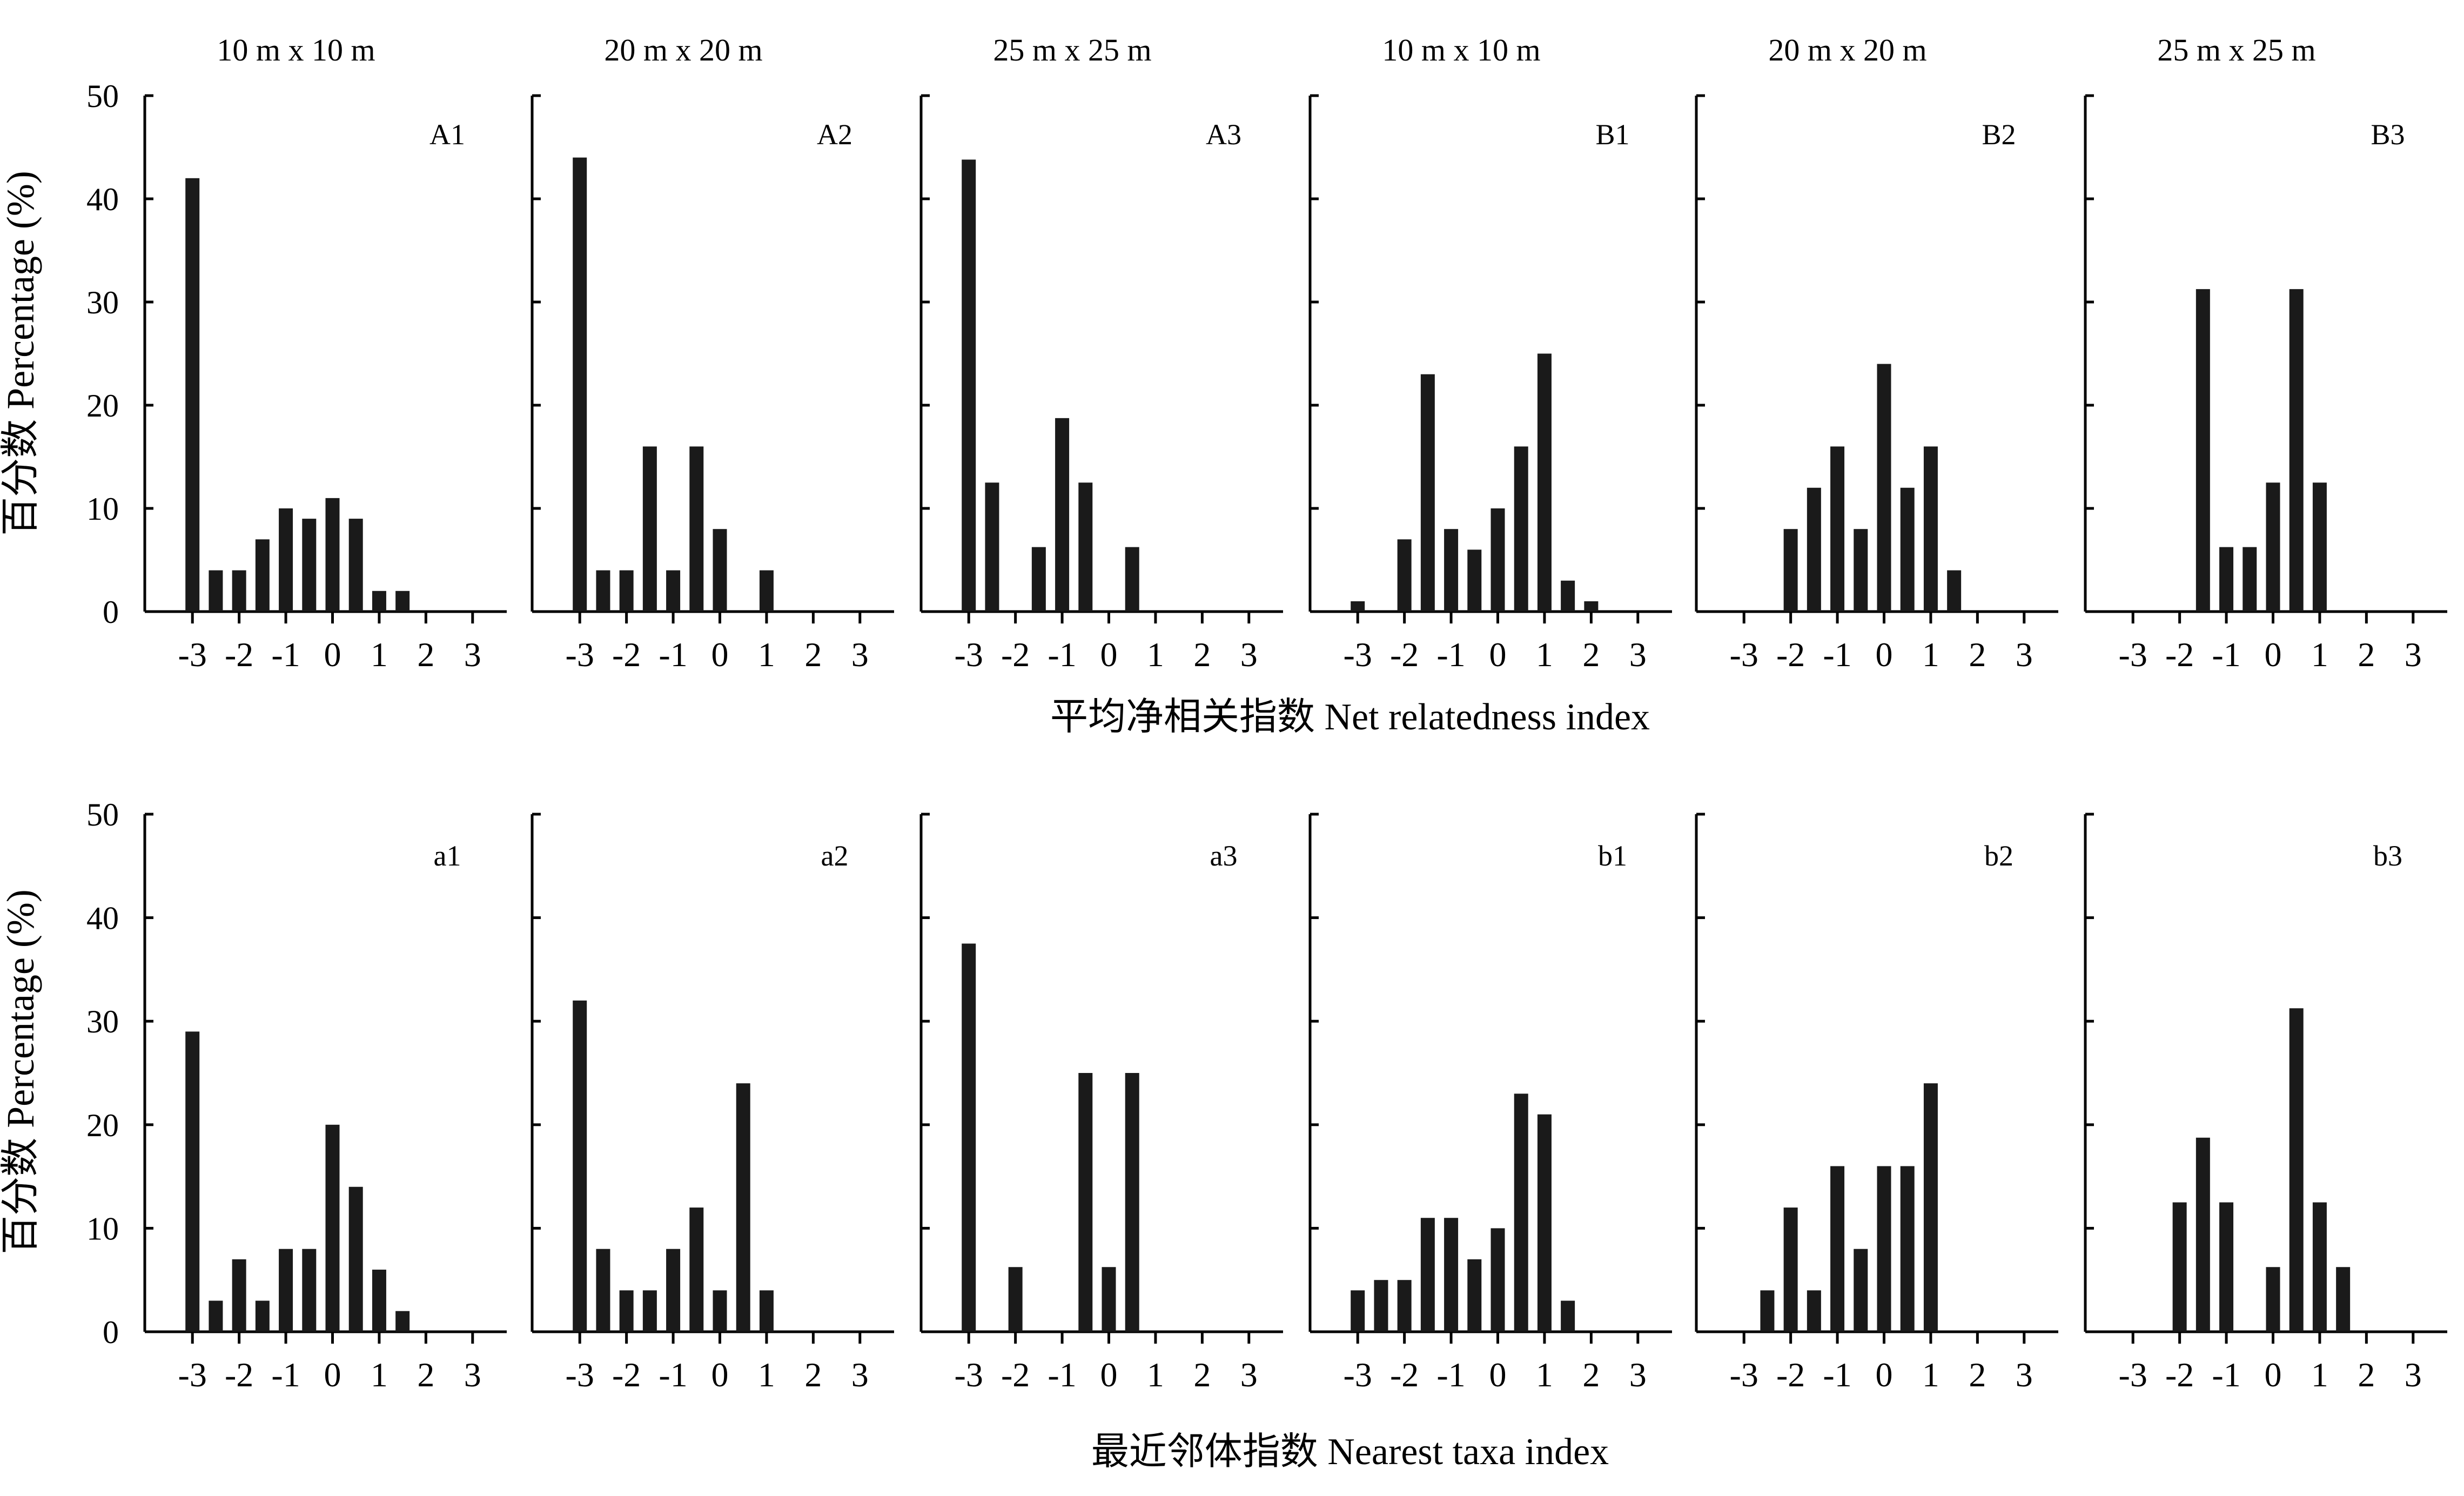 This screenshot has height=1496, width=2464. Describe the element at coordinates (1224, 856) in the screenshot. I see `panel-label: a3` at that location.